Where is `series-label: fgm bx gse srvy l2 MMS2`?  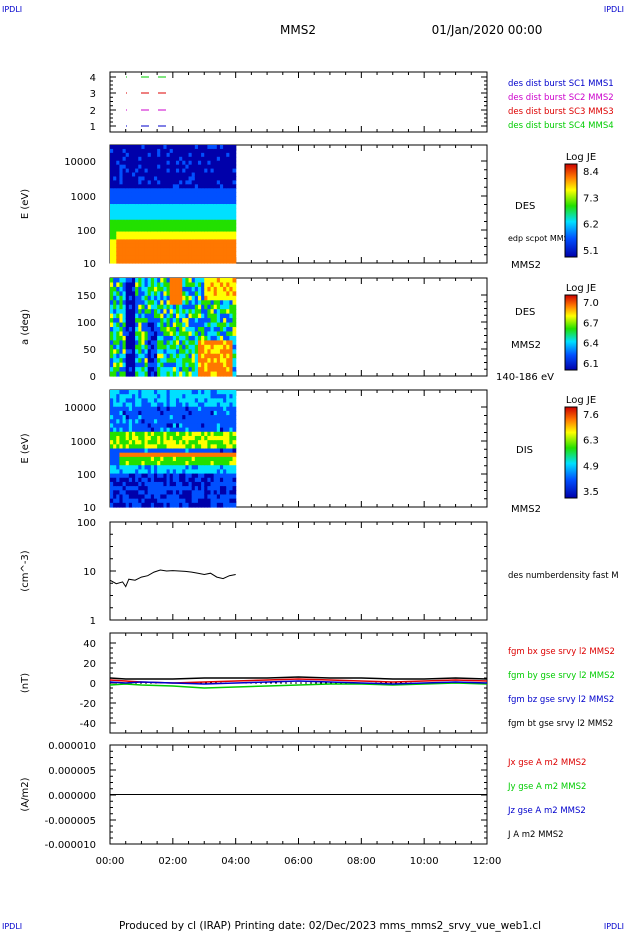
series-label: fgm bx gse srvy l2 MMS2 is located at coordinates (561, 652).